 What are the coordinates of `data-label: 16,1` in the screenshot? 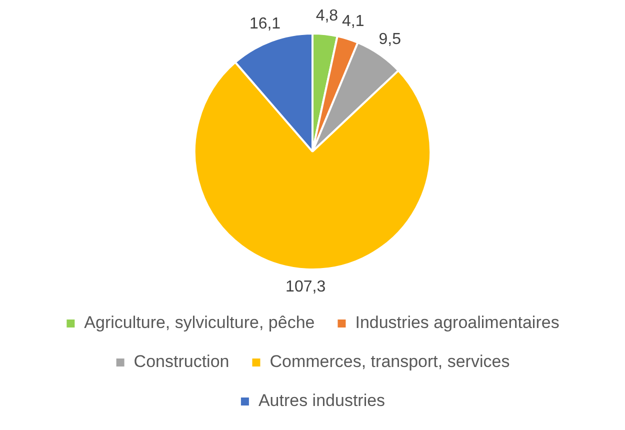 It's located at (265, 23).